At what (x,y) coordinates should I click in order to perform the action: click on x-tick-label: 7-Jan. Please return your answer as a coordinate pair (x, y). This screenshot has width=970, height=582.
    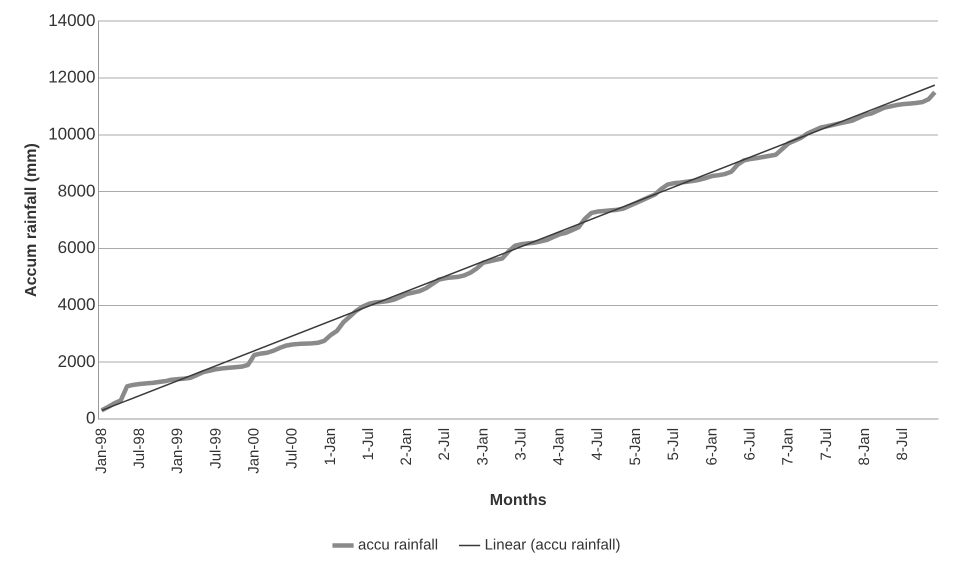
    Looking at the image, I should click on (788, 447).